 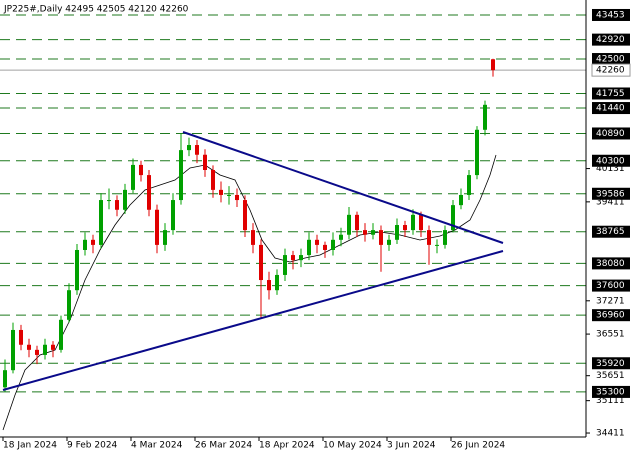 I want to click on x-tick-label: 9 Feb 2024, so click(x=92, y=446).